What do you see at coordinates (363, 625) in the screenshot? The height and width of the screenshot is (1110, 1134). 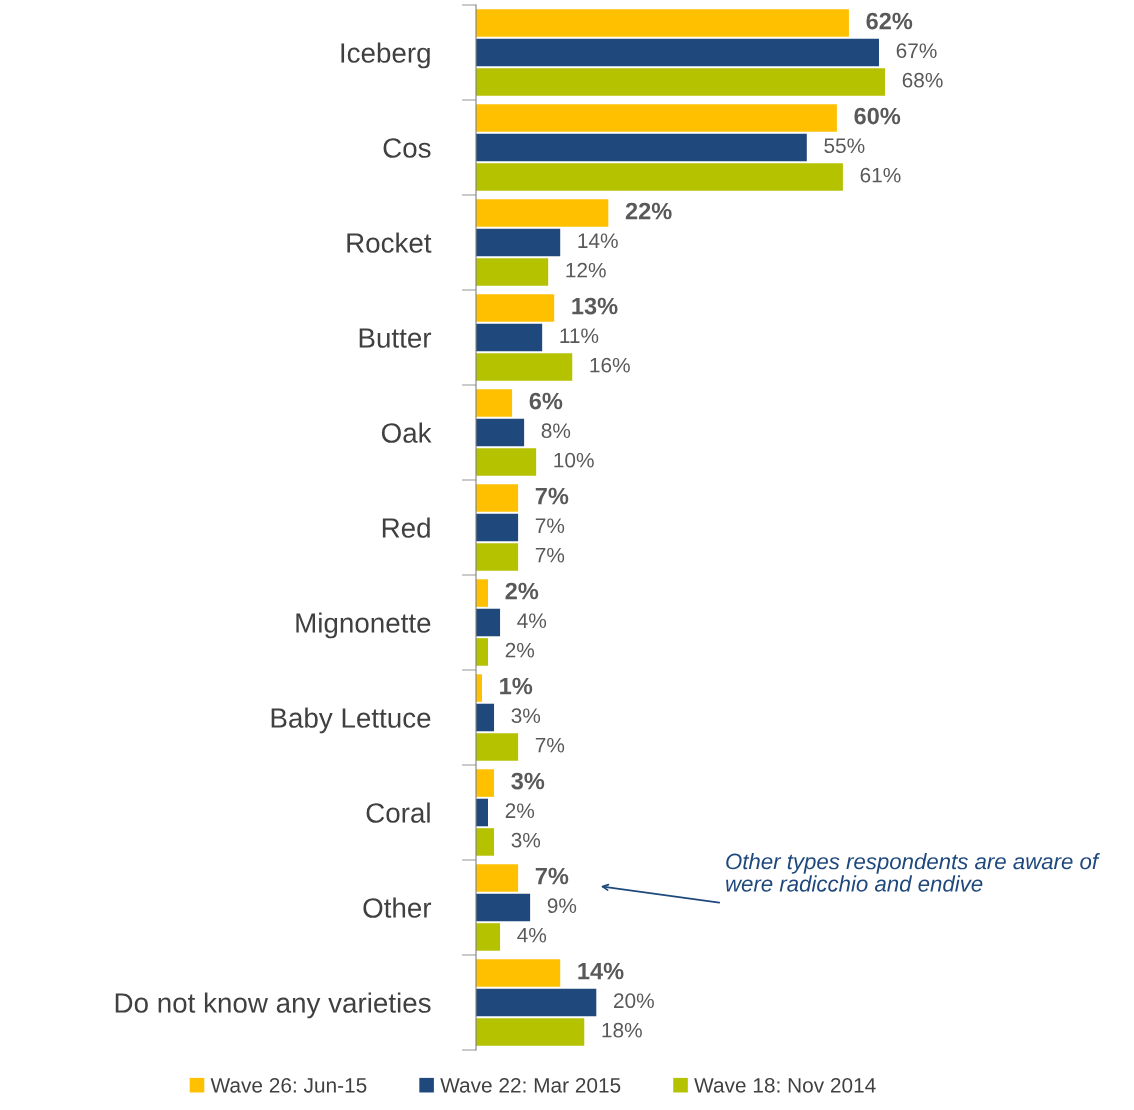 I see `y-tick-label: Mignonette` at bounding box center [363, 625].